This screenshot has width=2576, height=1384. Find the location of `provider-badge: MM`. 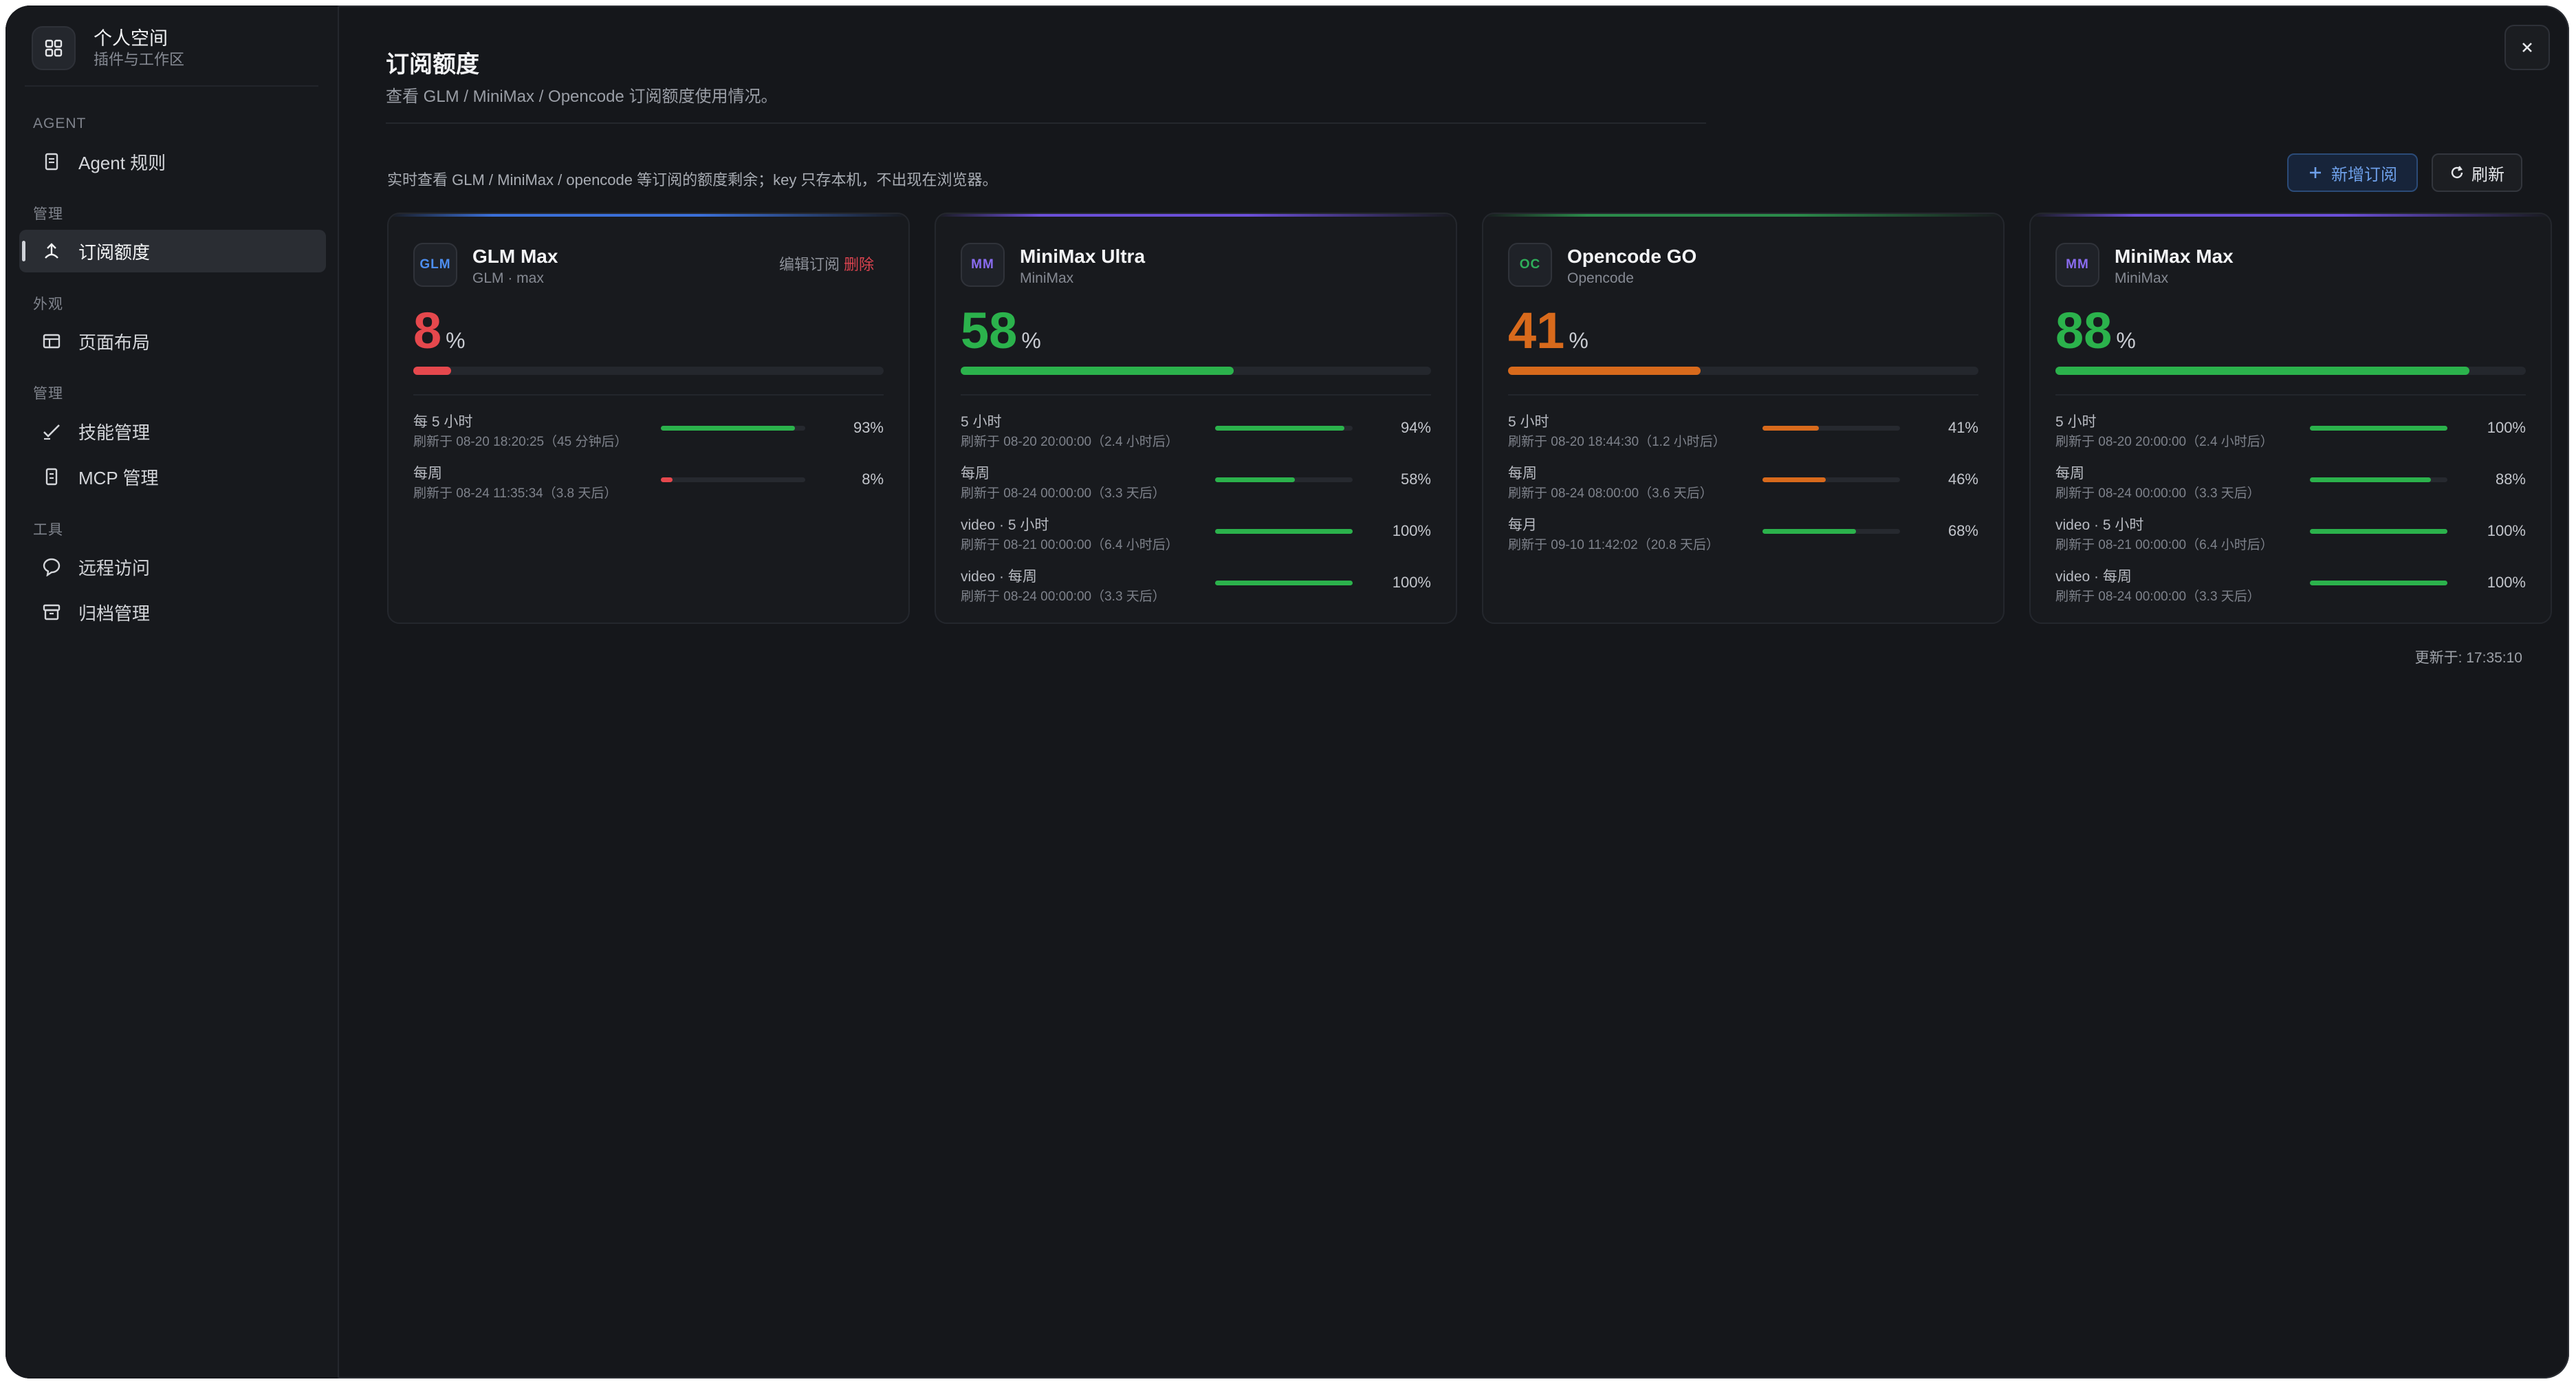

provider-badge: MM is located at coordinates (983, 265).